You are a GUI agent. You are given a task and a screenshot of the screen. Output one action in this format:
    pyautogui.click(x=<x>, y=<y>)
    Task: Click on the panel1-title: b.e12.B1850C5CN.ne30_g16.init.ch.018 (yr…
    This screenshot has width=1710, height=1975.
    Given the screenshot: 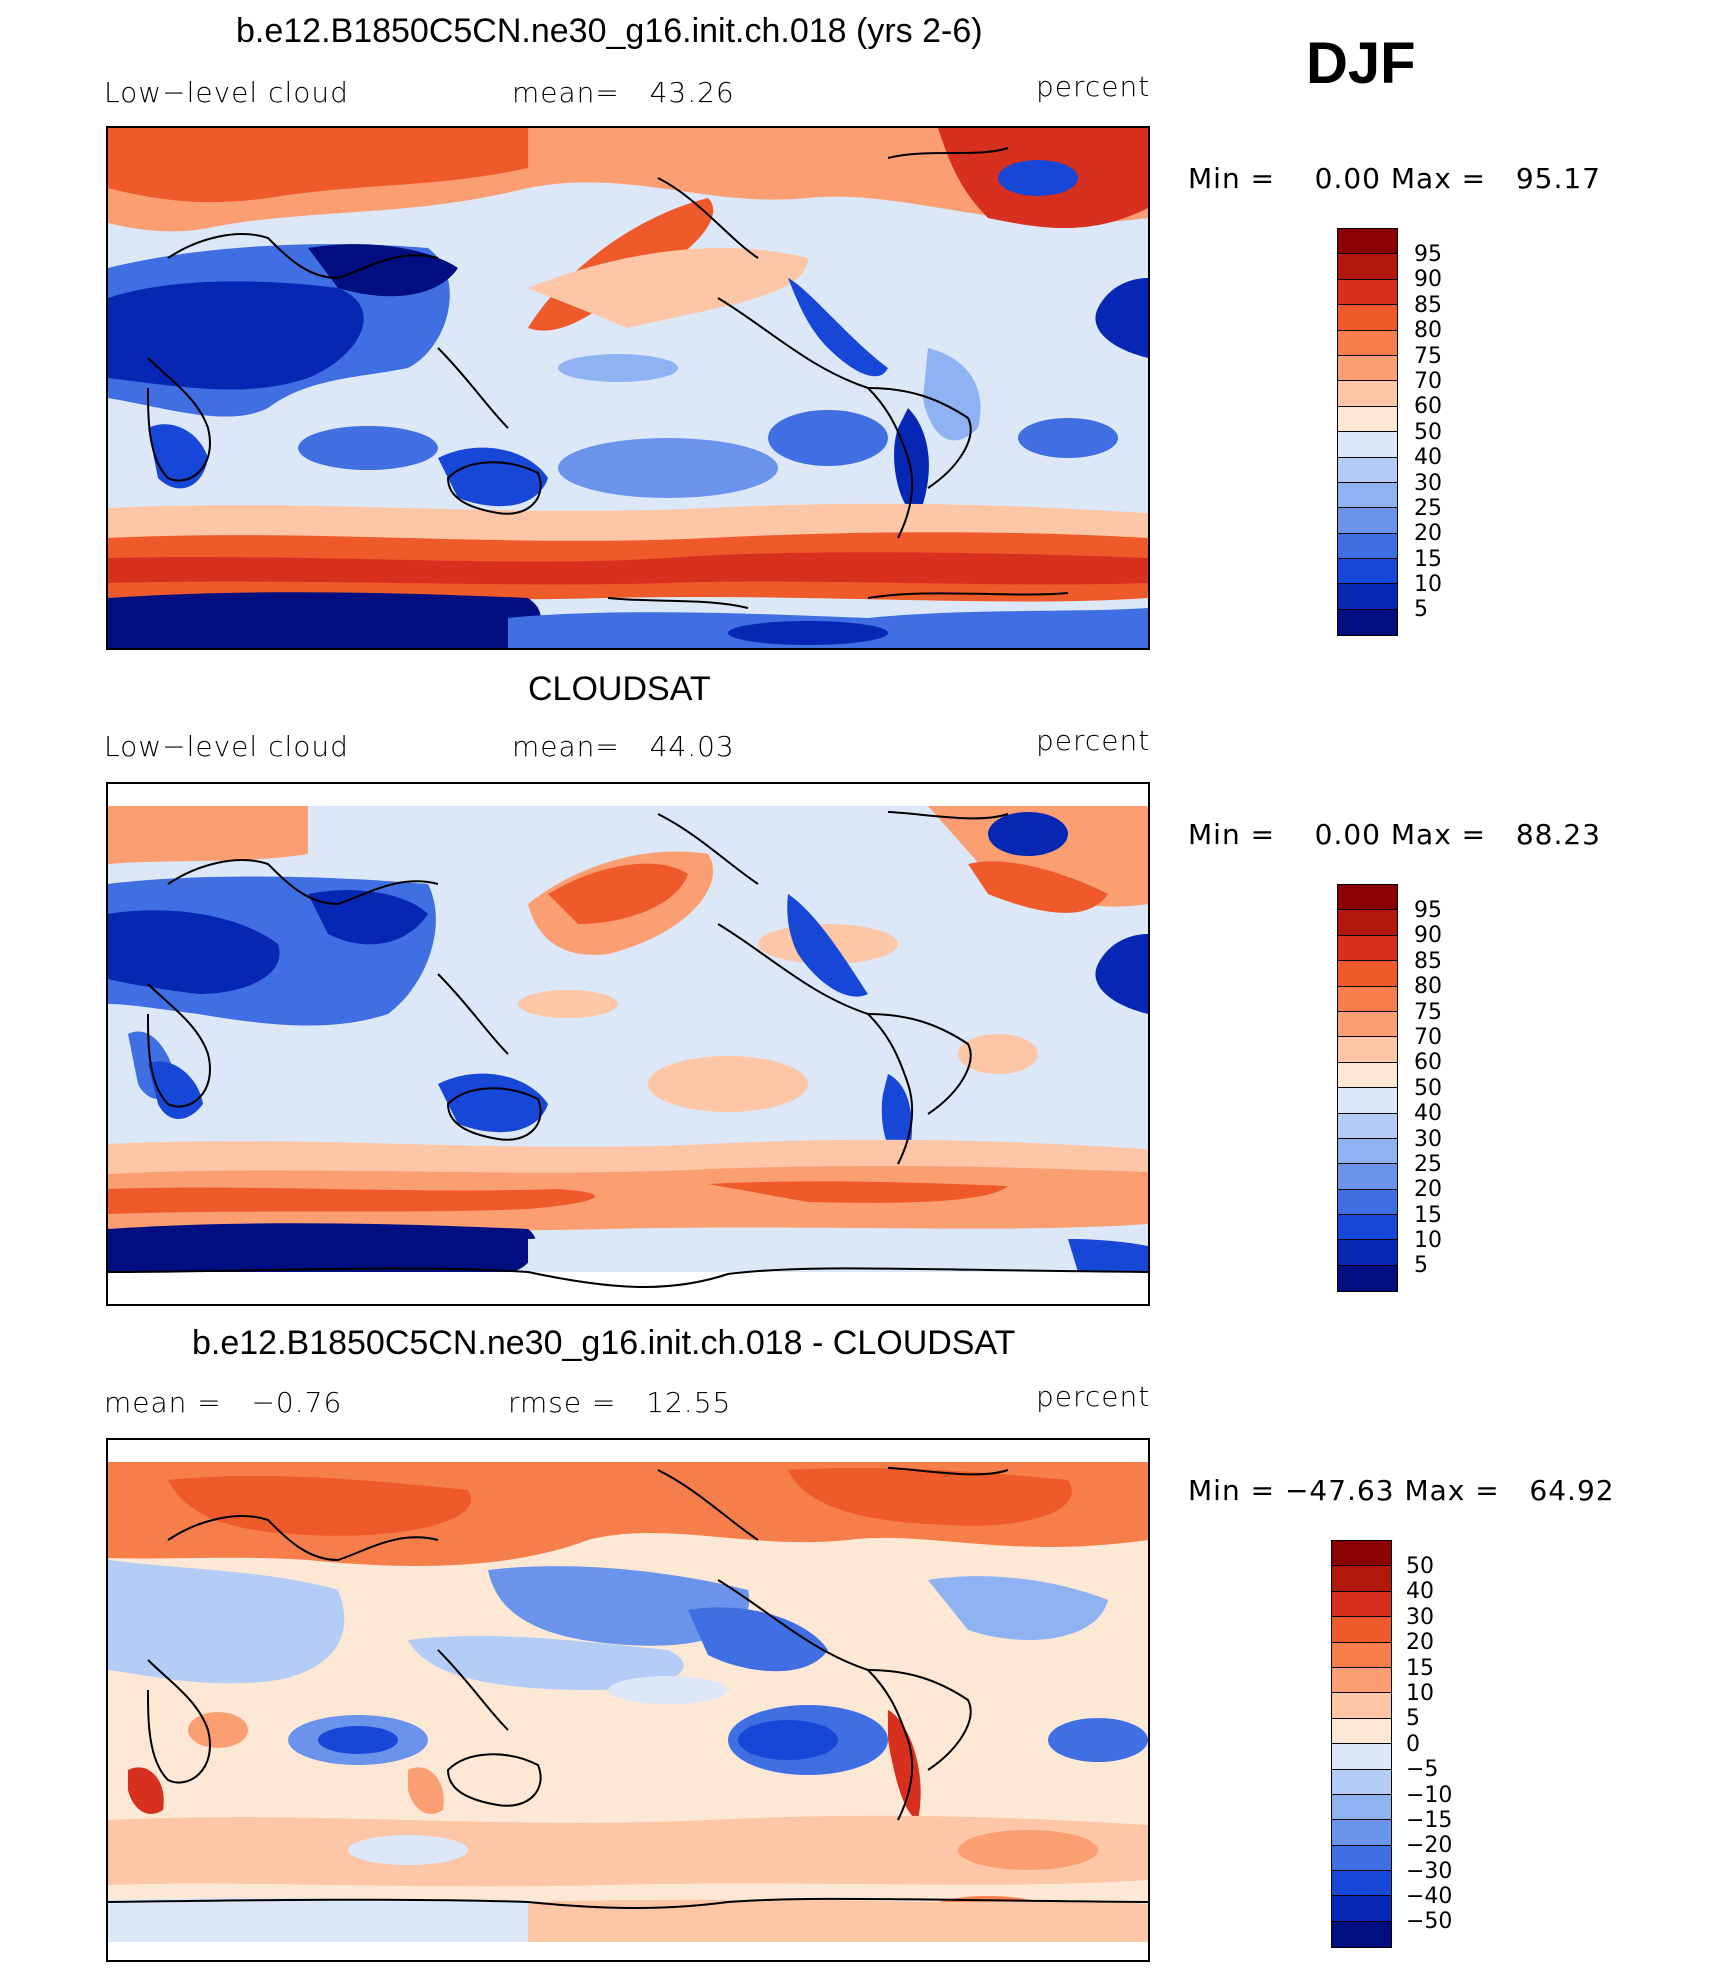 What is the action you would take?
    pyautogui.click(x=609, y=31)
    